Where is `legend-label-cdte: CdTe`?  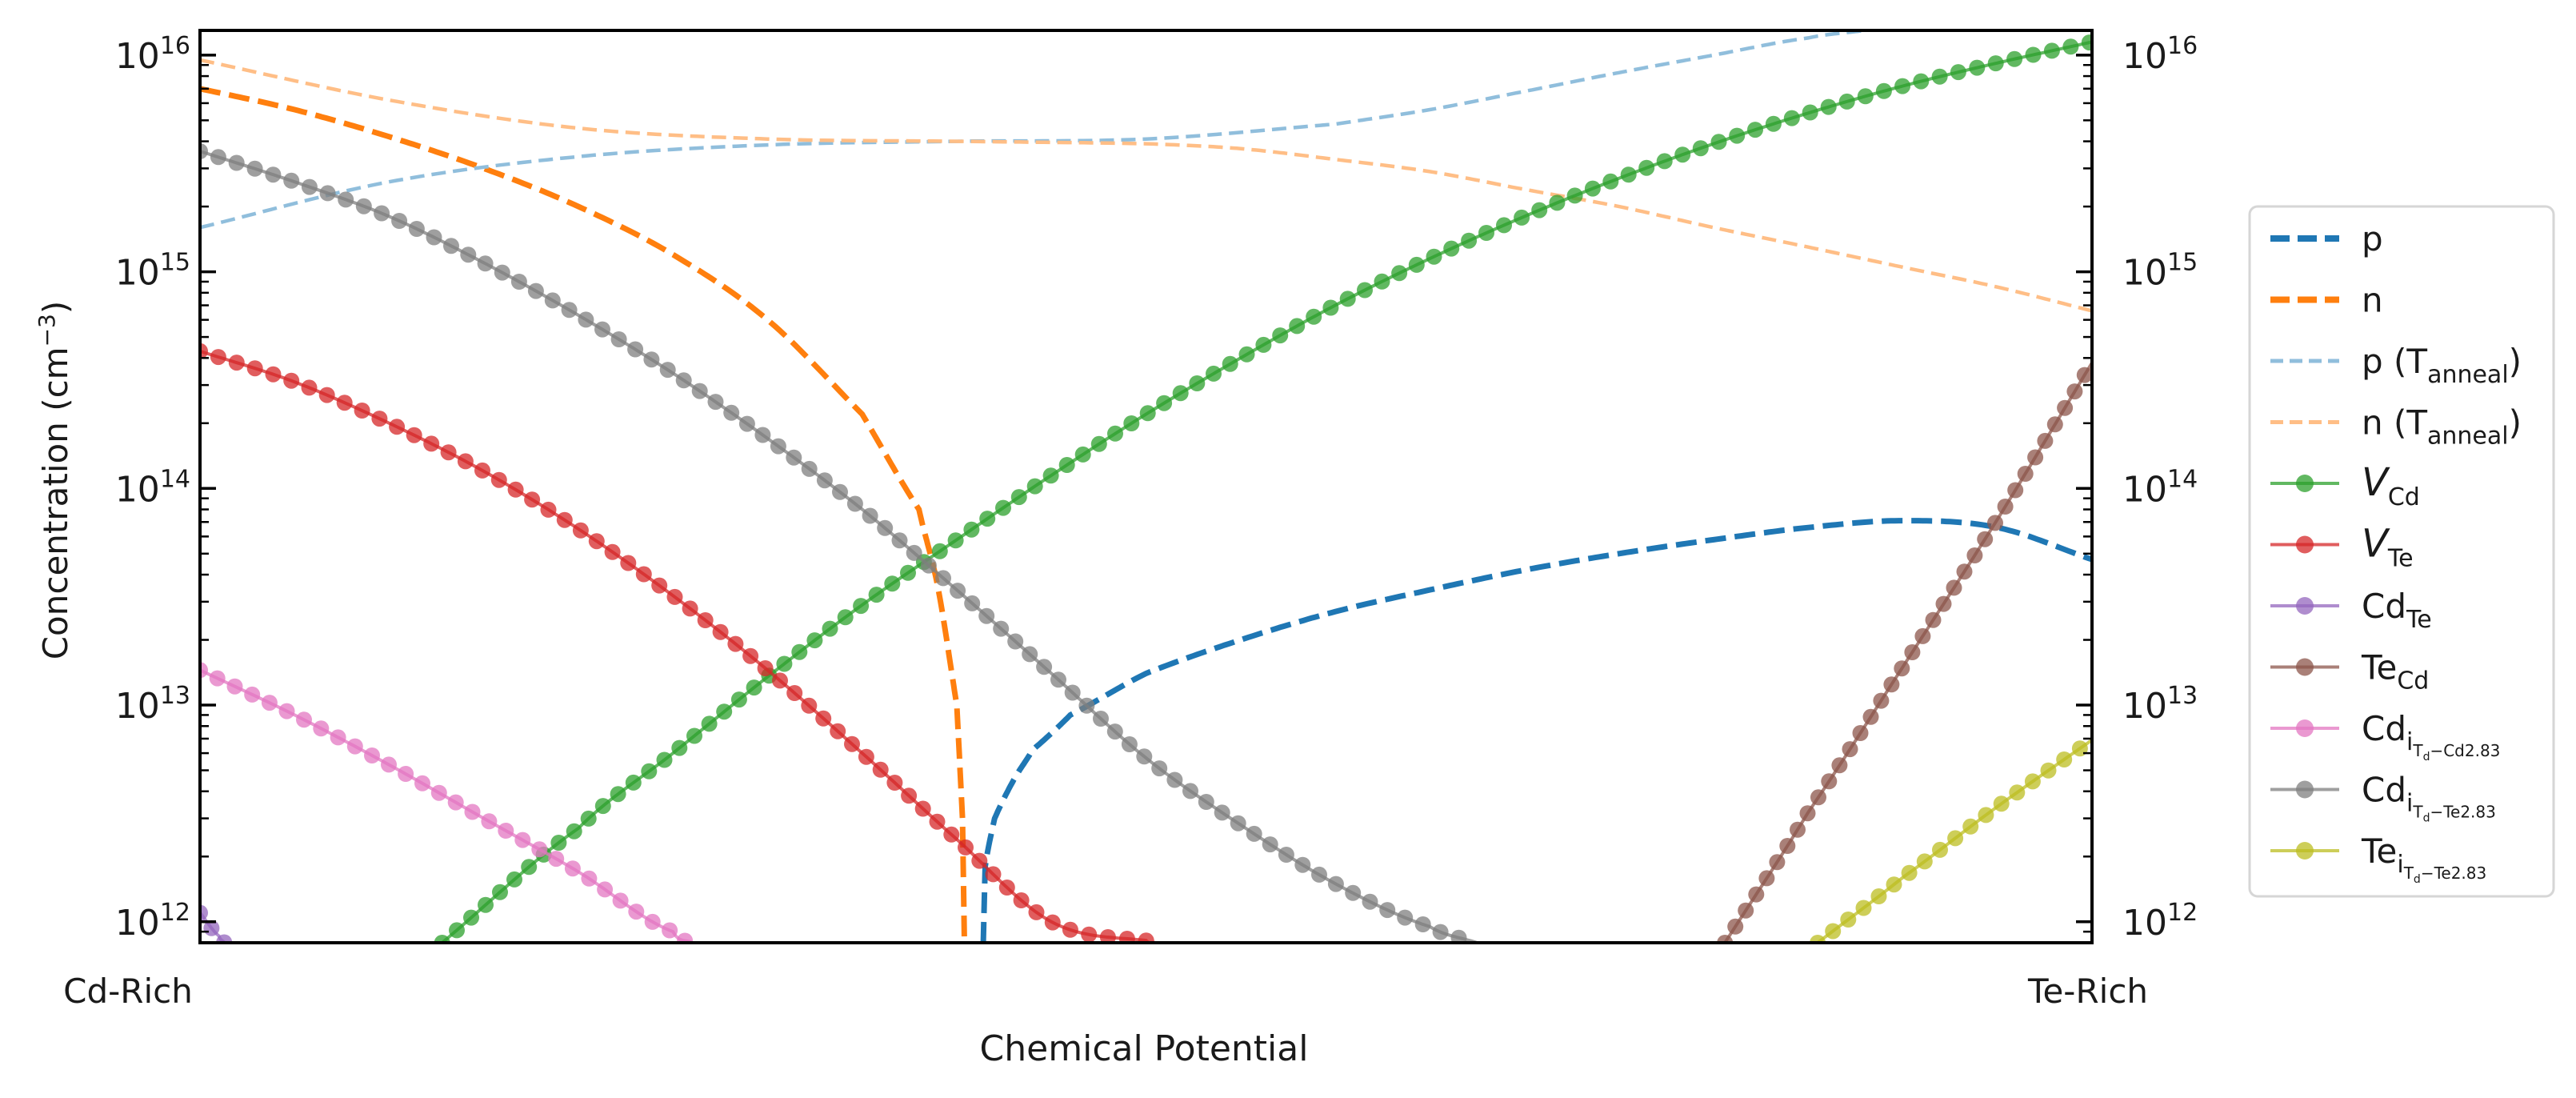
legend-label-cdte: CdTe is located at coordinates (2397, 610).